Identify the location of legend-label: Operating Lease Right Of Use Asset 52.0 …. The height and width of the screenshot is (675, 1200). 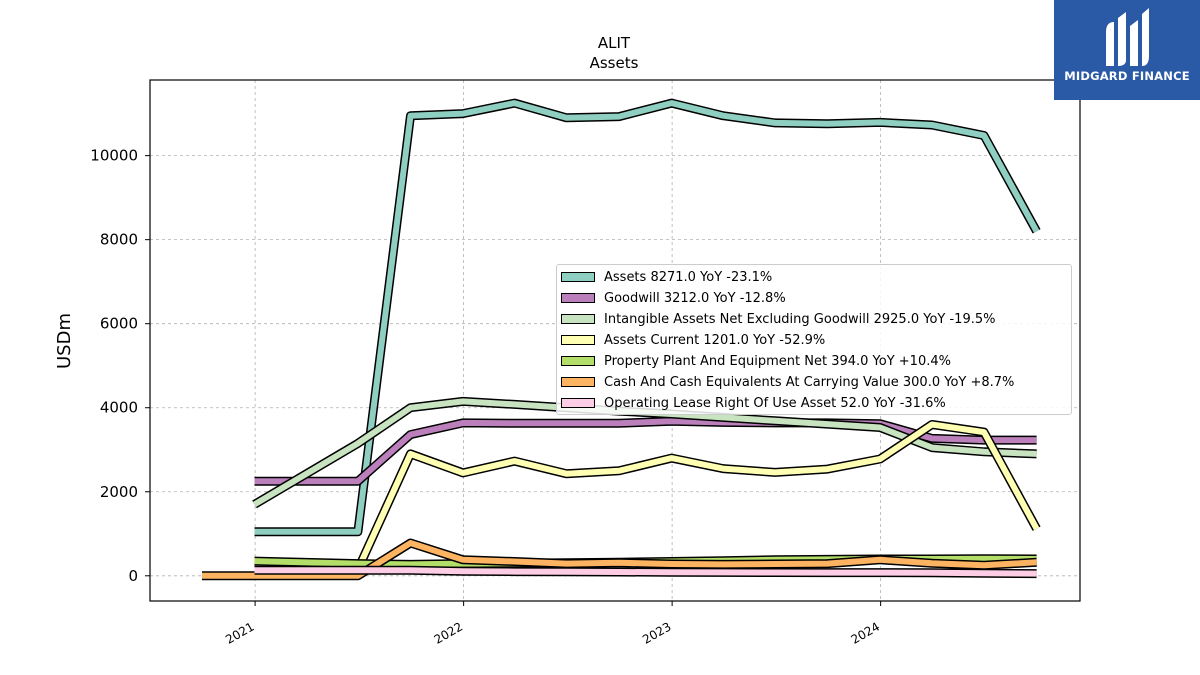
(775, 403).